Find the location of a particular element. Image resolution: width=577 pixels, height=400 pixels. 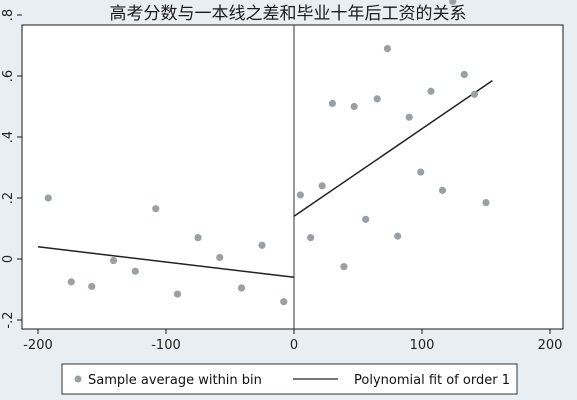

x-tick-label: -200 is located at coordinates (38, 345).